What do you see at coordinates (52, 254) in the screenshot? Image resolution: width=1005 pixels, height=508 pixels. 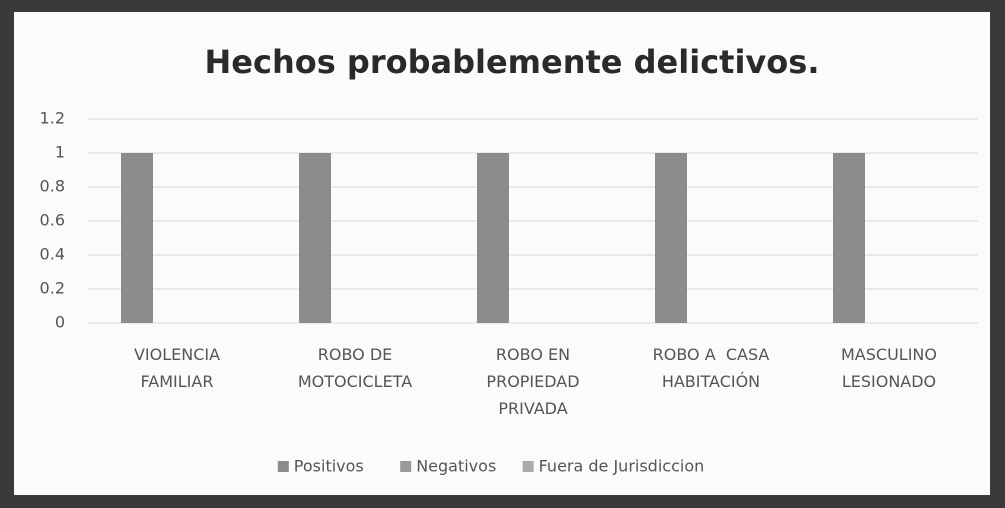 I see `y-tick-label: 0.4` at bounding box center [52, 254].